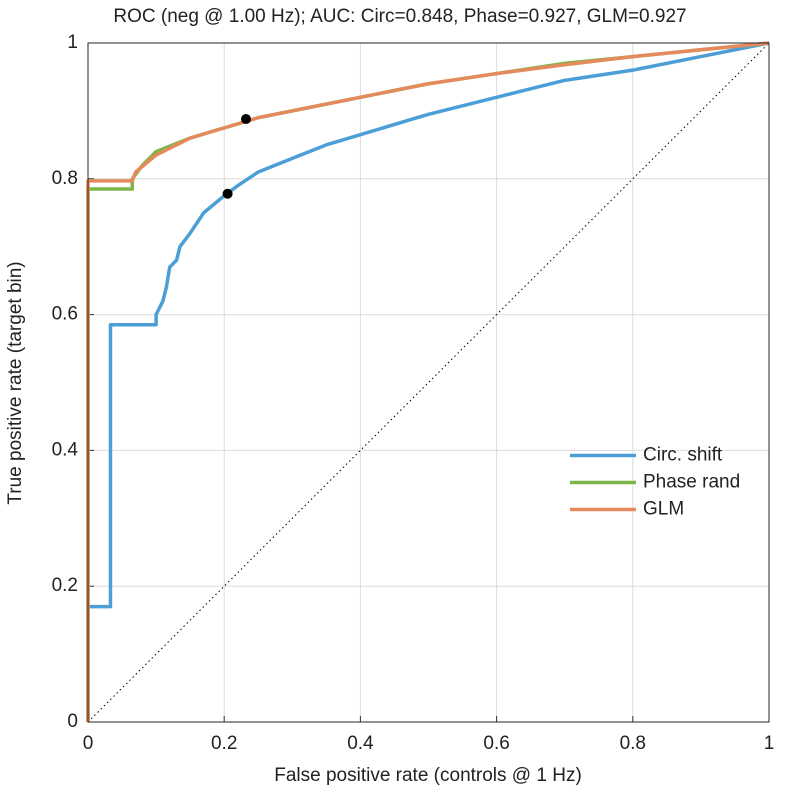  I want to click on y-tick-label: 0.8, so click(65, 178).